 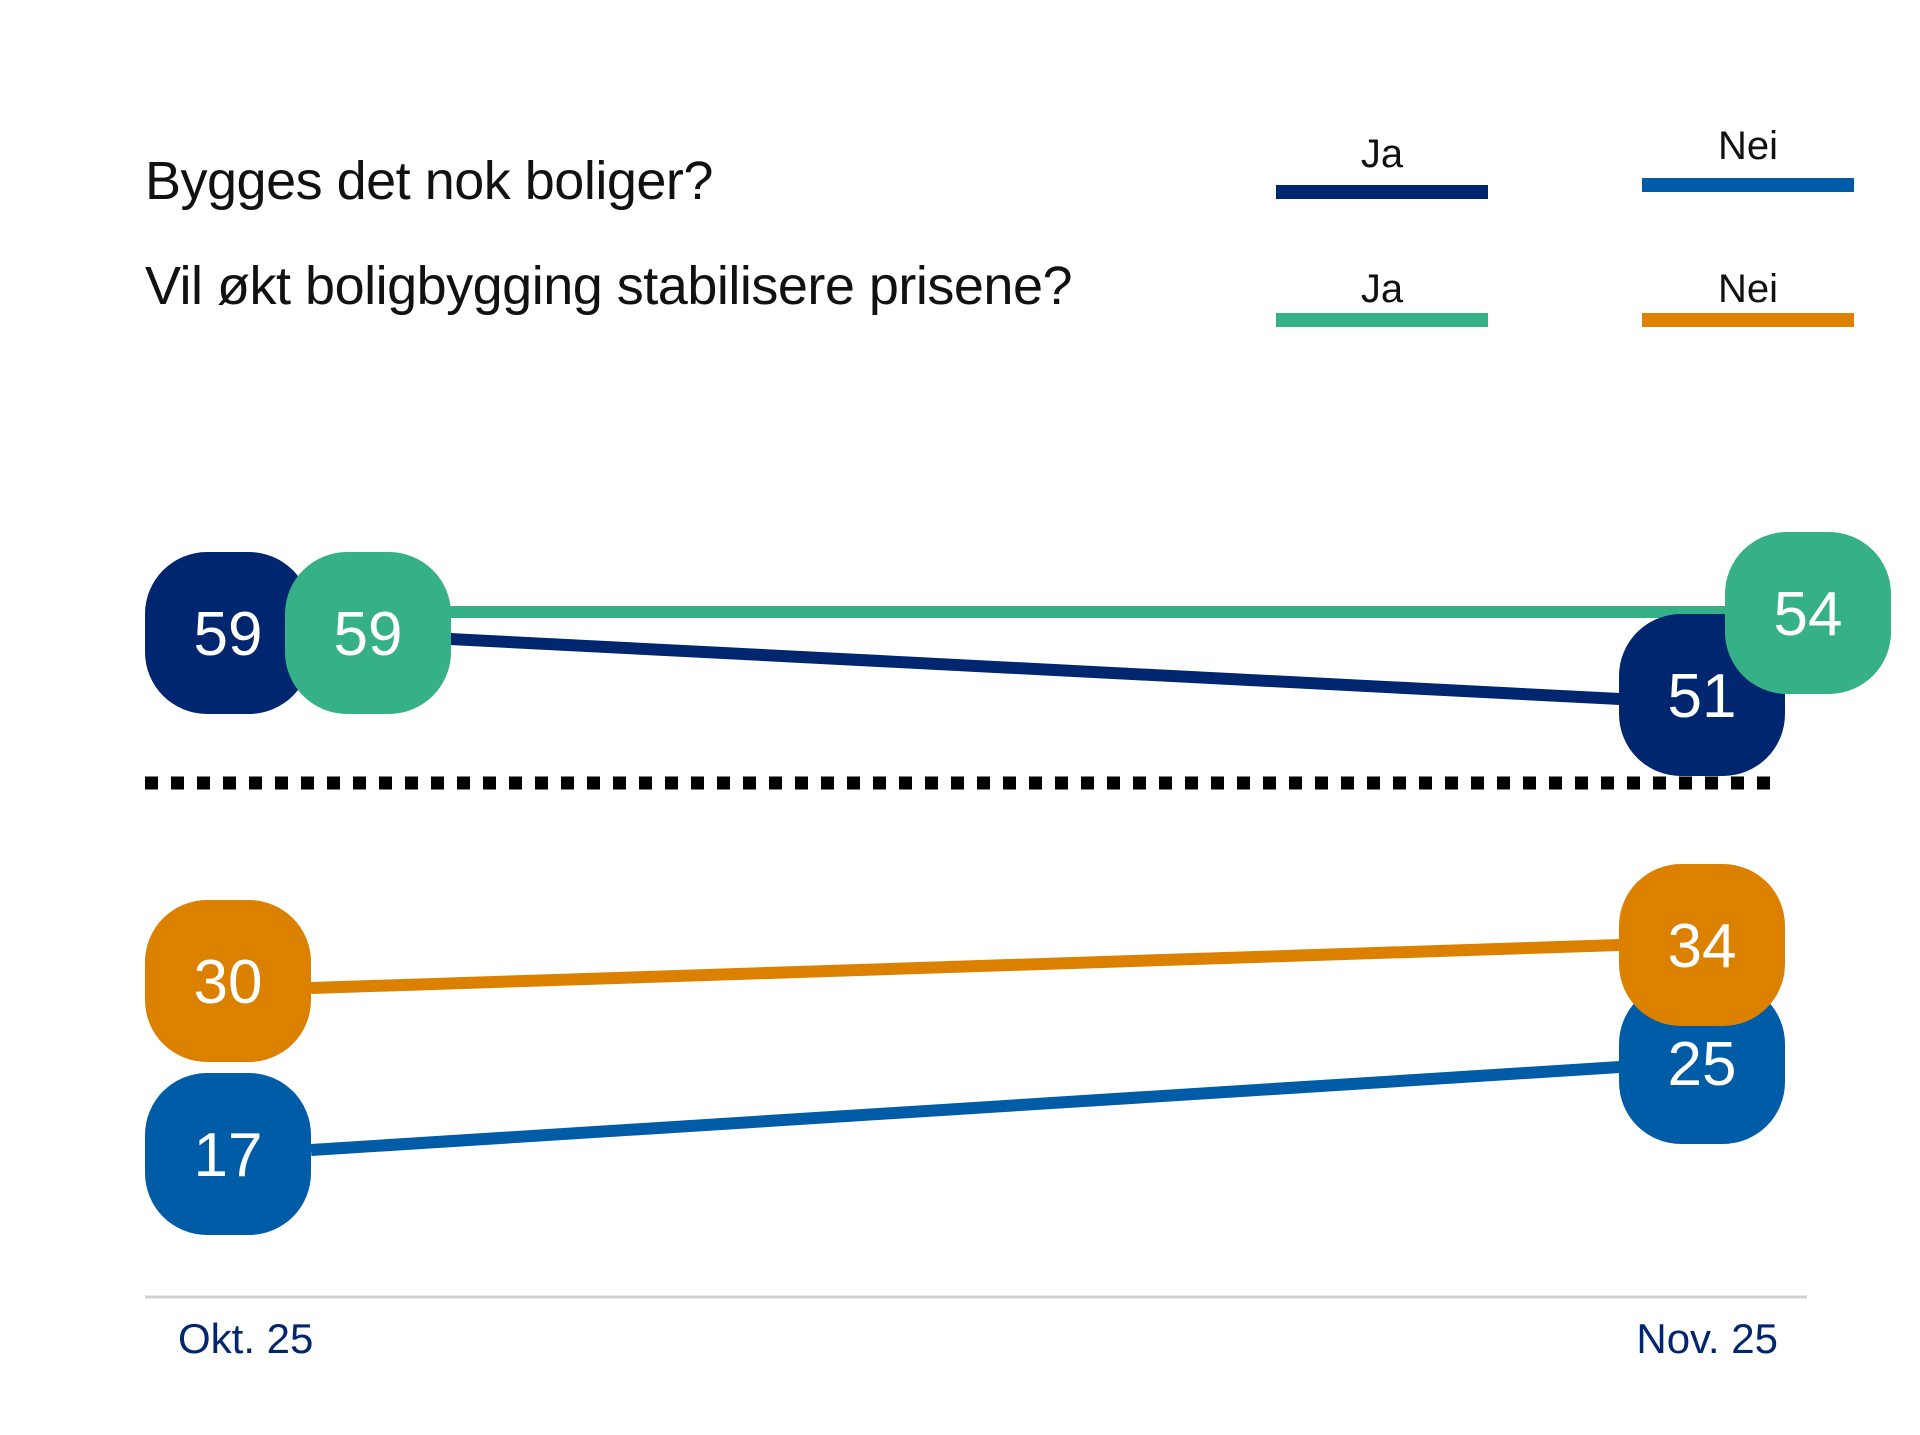 What do you see at coordinates (1035, 669) in the screenshot?
I see `line-q1-ja` at bounding box center [1035, 669].